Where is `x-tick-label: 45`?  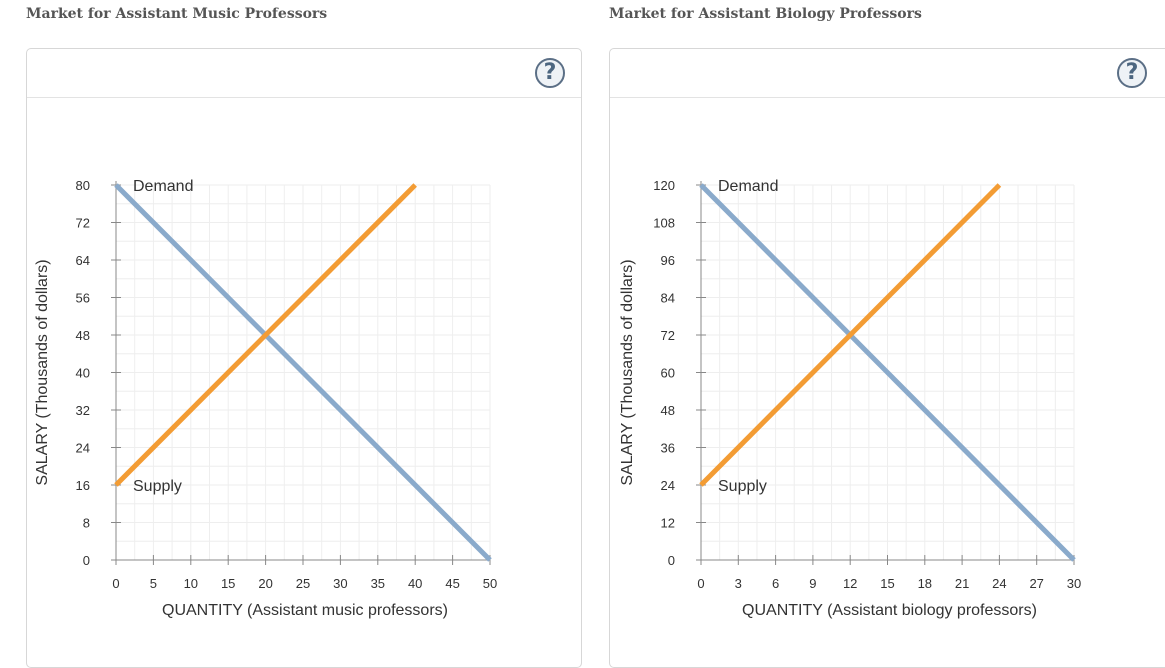
x-tick-label: 45 is located at coordinates (452, 583).